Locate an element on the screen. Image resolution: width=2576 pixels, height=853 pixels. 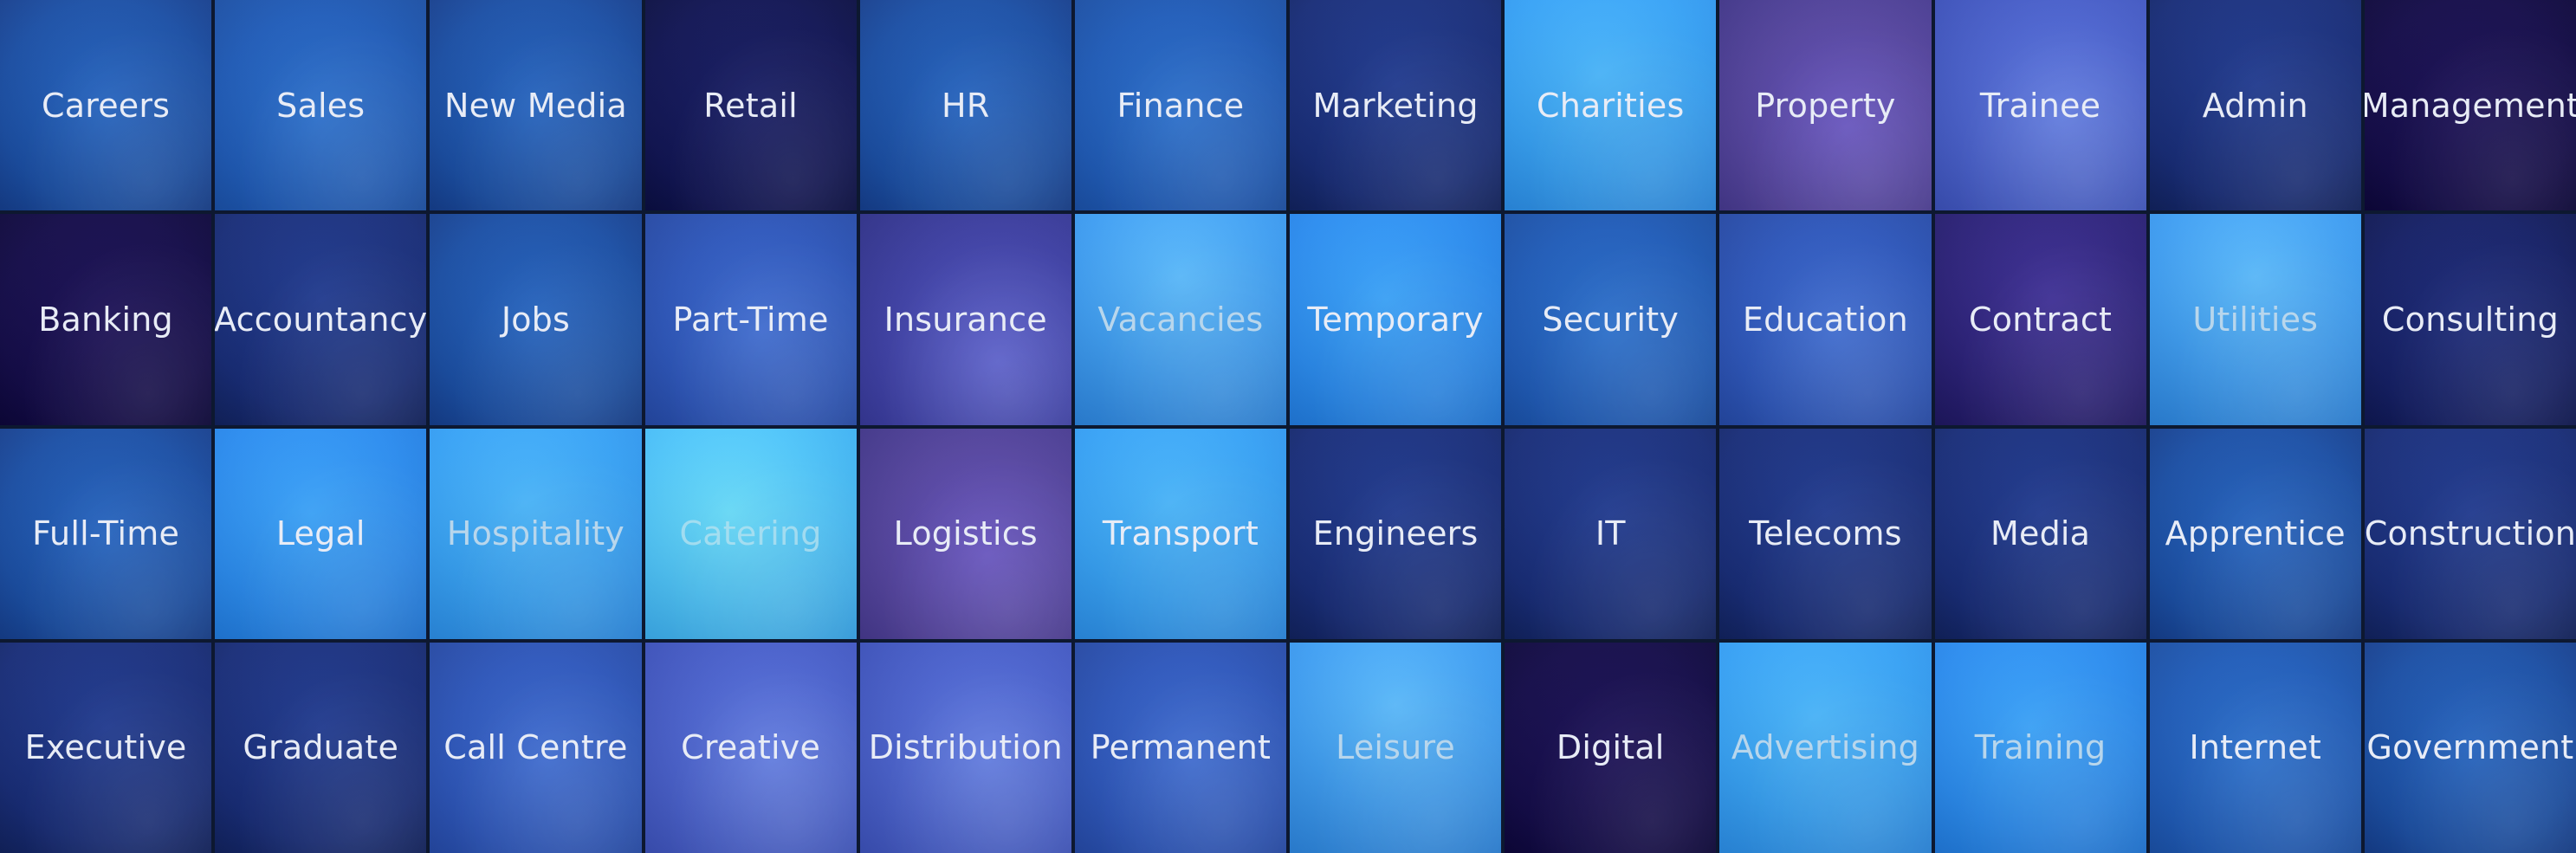
tile-label: Contract is located at coordinates (2041, 319).